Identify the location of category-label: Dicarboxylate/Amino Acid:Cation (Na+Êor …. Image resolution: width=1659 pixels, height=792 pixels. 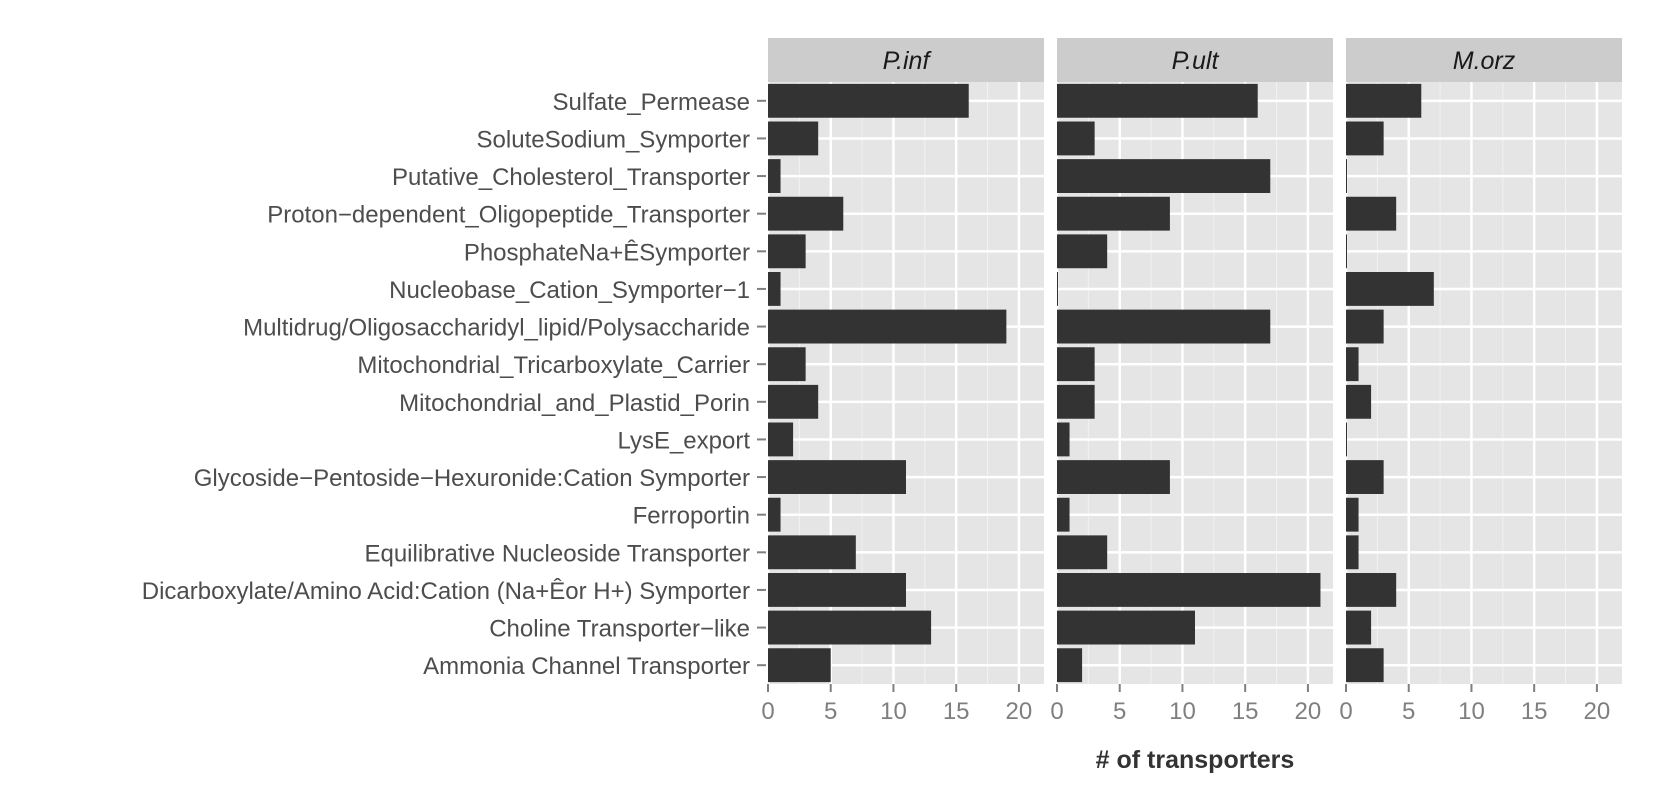
(446, 591).